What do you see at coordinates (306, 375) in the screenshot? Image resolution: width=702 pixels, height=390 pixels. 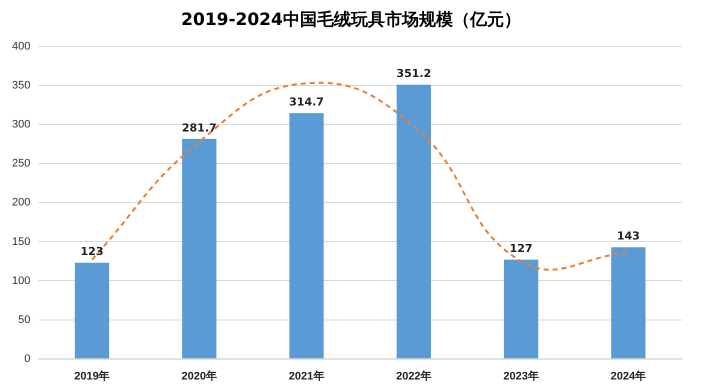 I see `x-tick-label: 2021年` at bounding box center [306, 375].